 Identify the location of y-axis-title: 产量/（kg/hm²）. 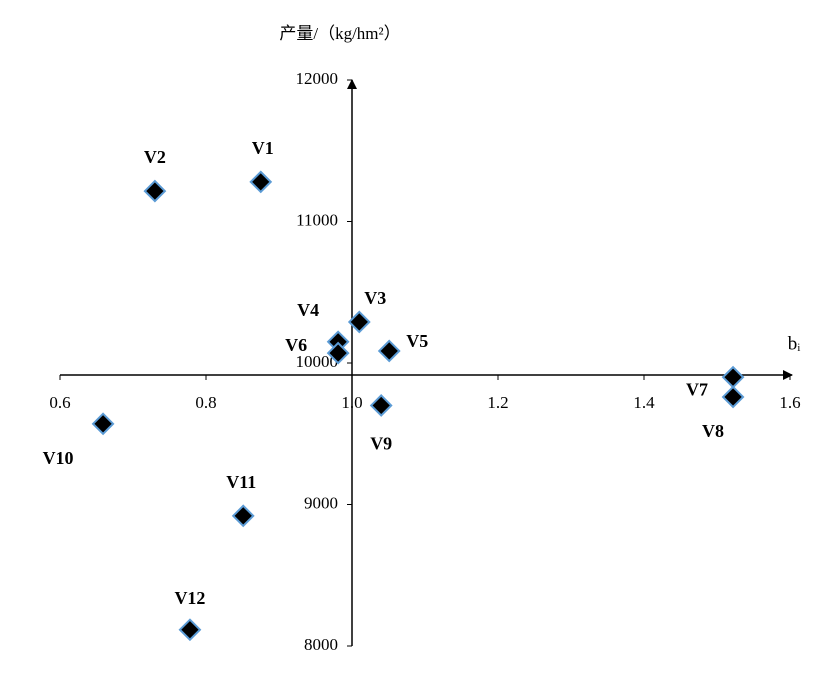
(339, 33).